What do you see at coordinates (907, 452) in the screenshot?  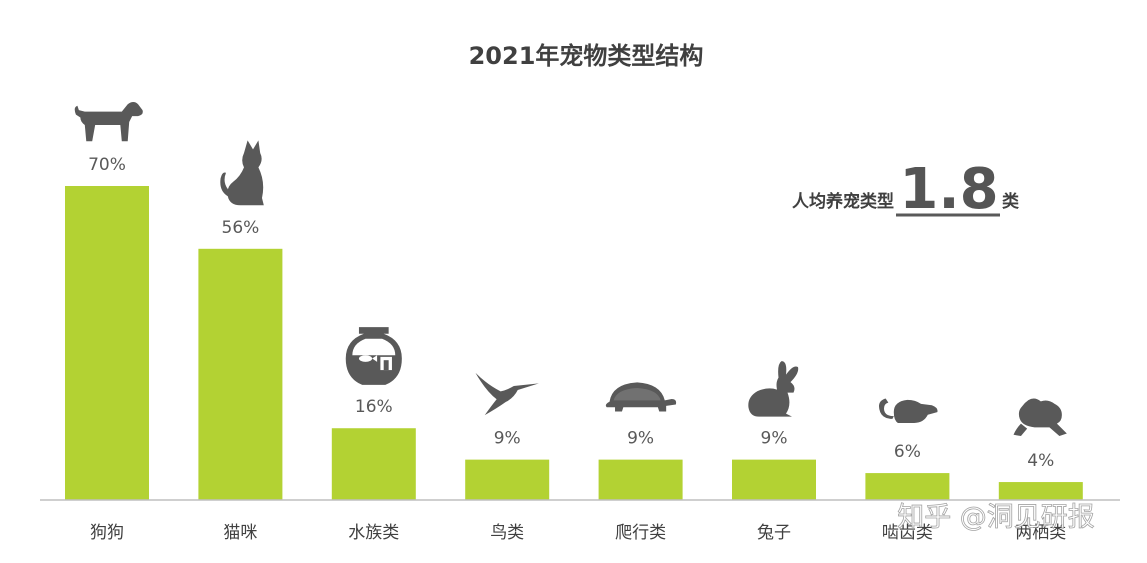 I see `value-label-7: 6%` at bounding box center [907, 452].